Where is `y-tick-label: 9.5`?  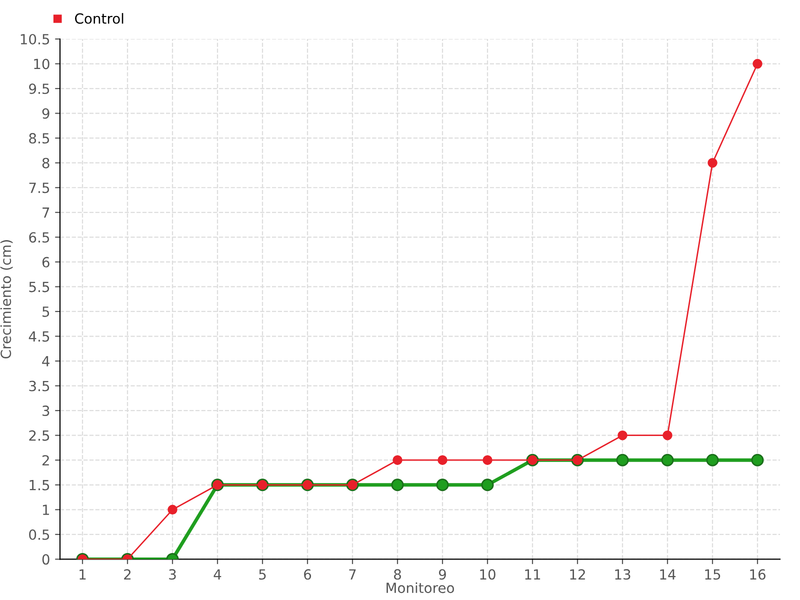
y-tick-label: 9.5 is located at coordinates (39, 89).